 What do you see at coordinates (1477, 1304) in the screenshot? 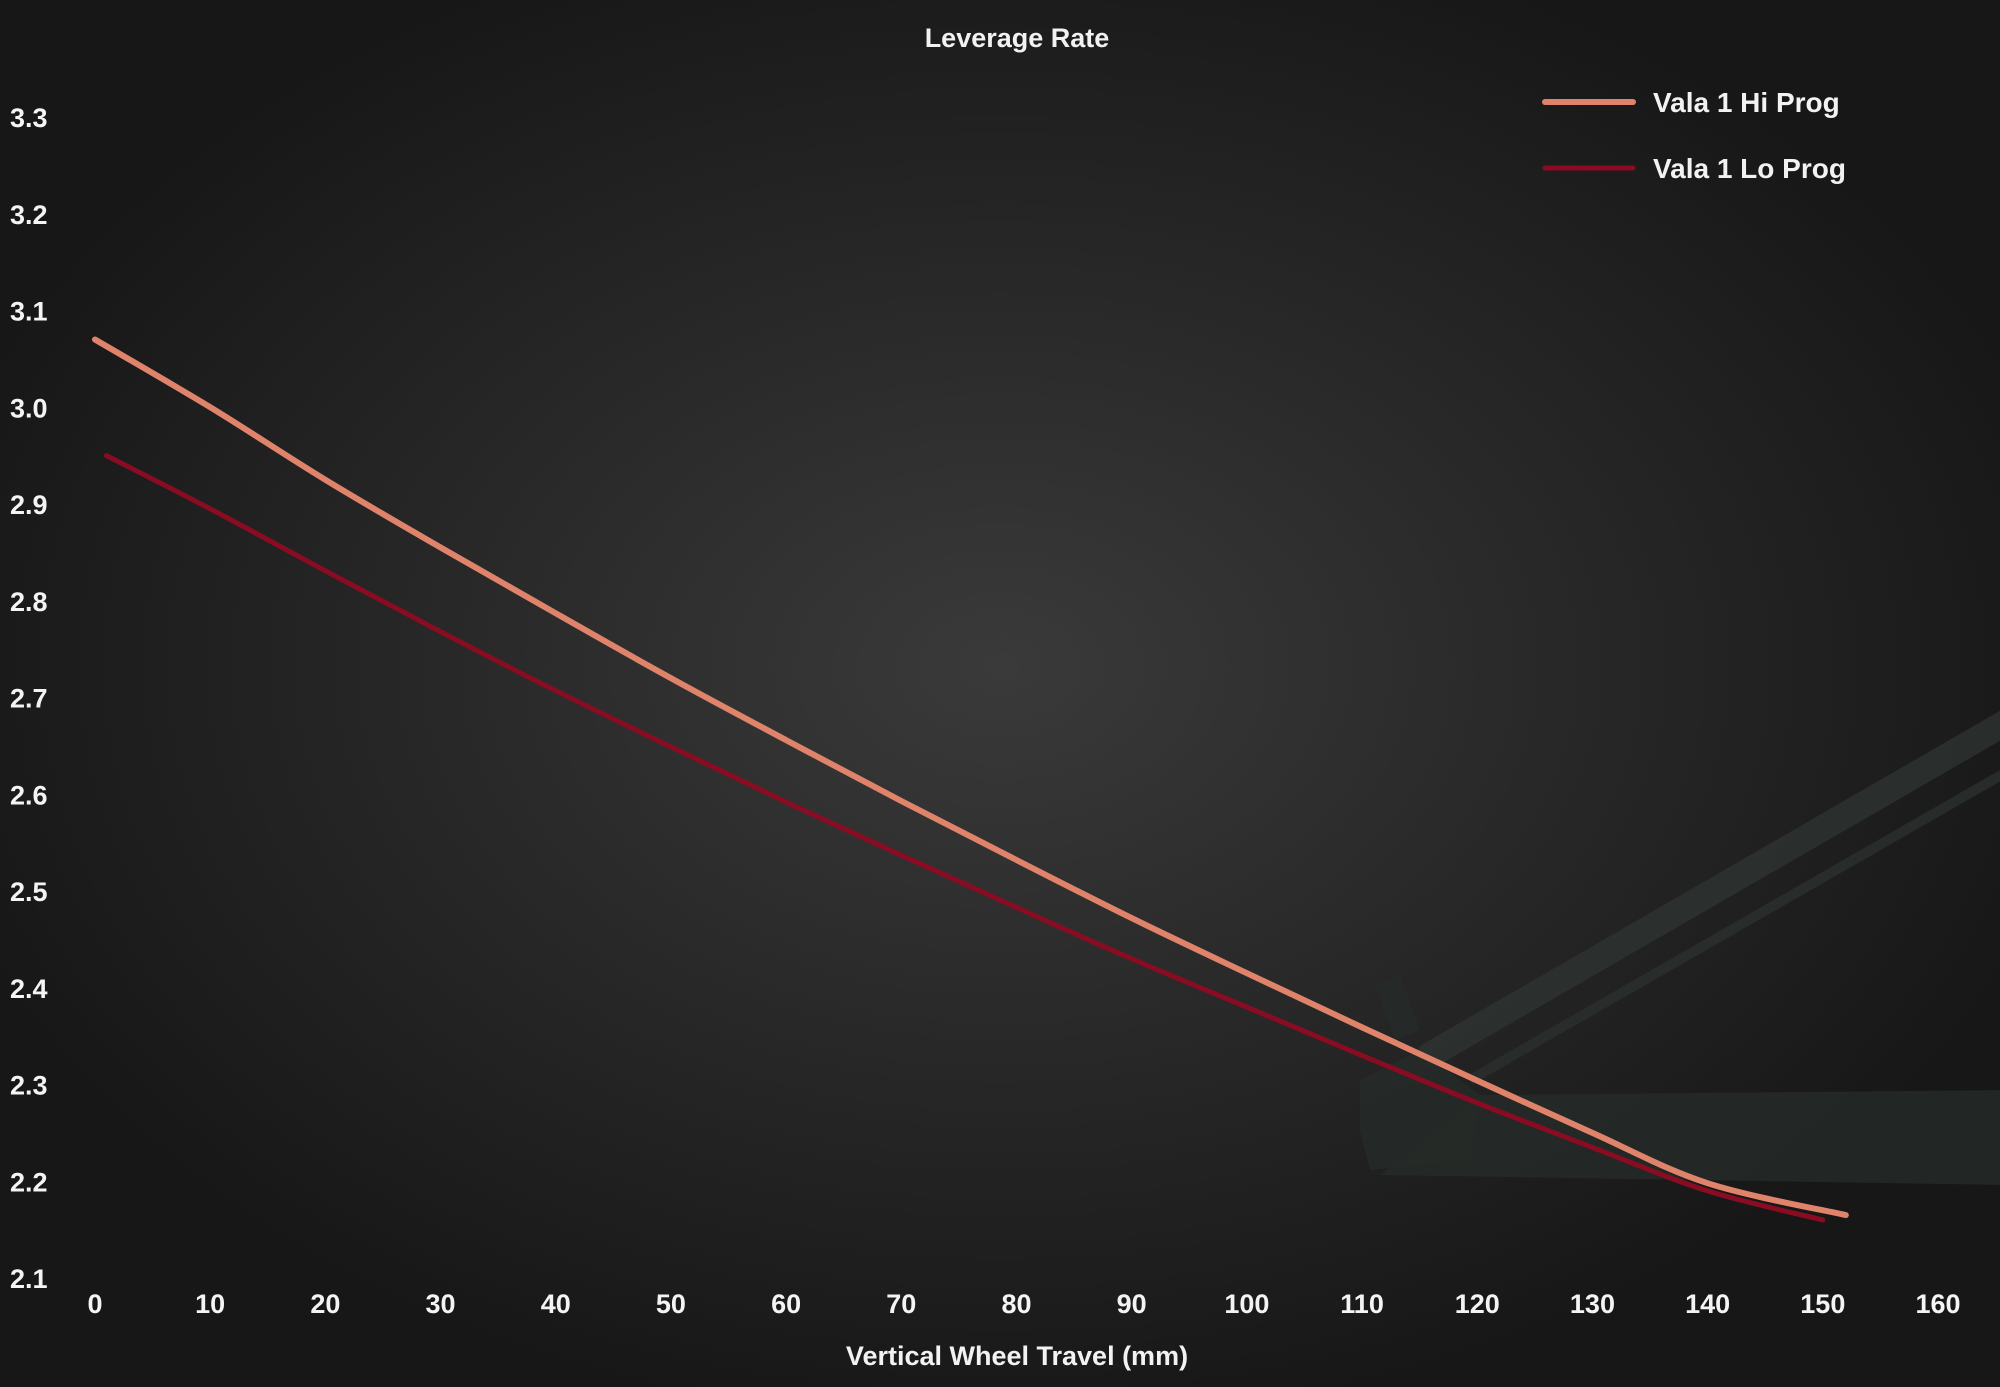
I see `x-tick-label: 120` at bounding box center [1477, 1304].